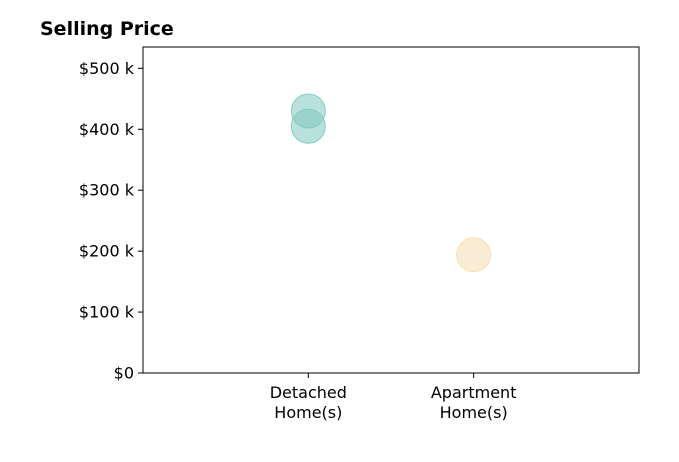 The image size is (679, 462). I want to click on y-axis: $0 $100 k $200 k $300 k $400 k $500 k, so click(111, 221).